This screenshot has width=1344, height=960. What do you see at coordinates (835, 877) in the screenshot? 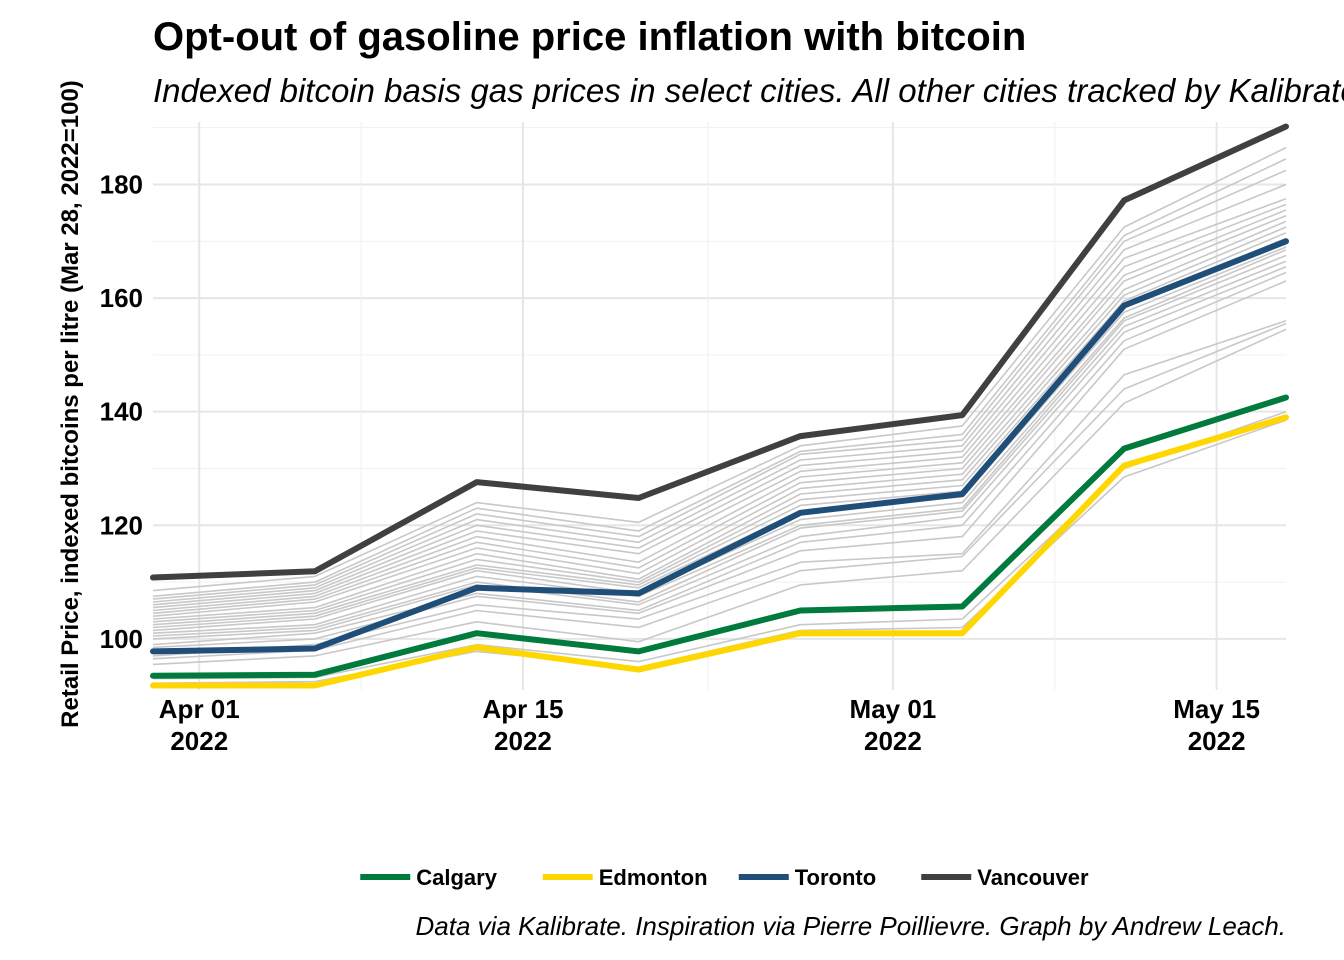
I see `legend-label-toronto: Toronto` at bounding box center [835, 877].